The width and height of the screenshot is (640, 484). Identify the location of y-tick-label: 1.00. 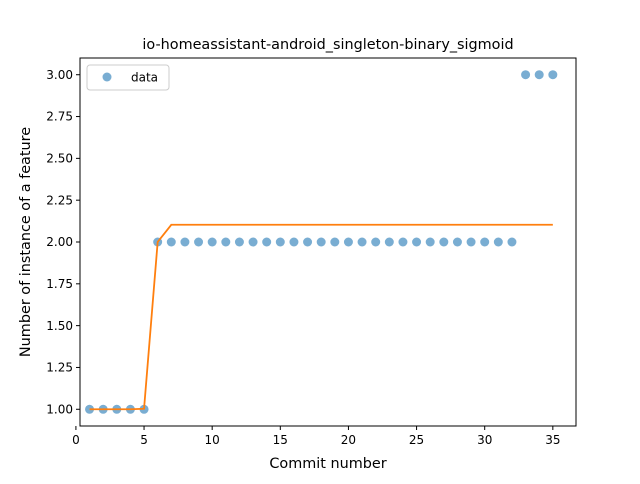
(59, 409).